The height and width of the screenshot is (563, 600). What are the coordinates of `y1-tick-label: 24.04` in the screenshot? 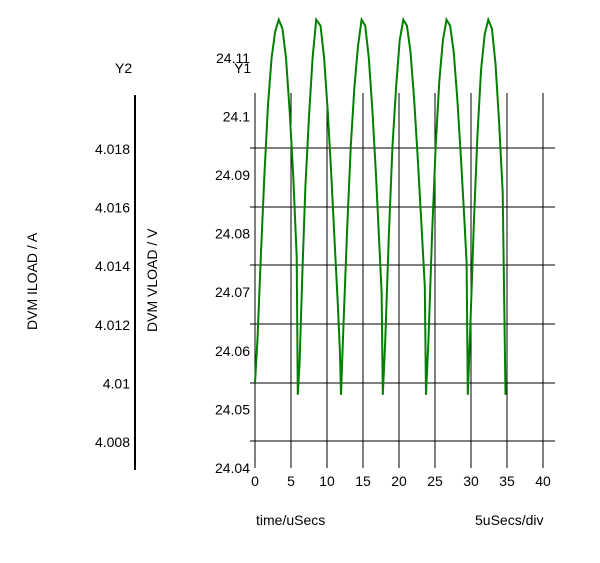 It's located at (232, 468).